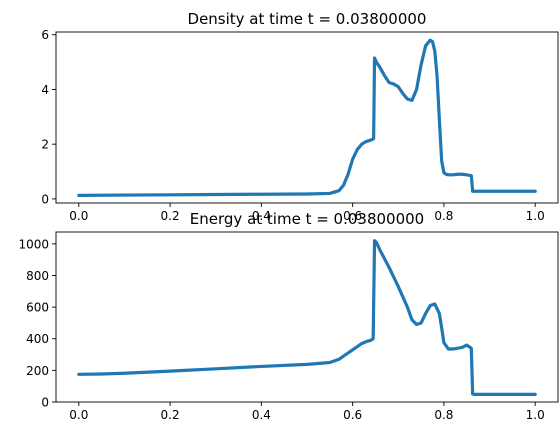  Describe the element at coordinates (78, 415) in the screenshot. I see `energy-x-tick-label: 0.0` at that location.